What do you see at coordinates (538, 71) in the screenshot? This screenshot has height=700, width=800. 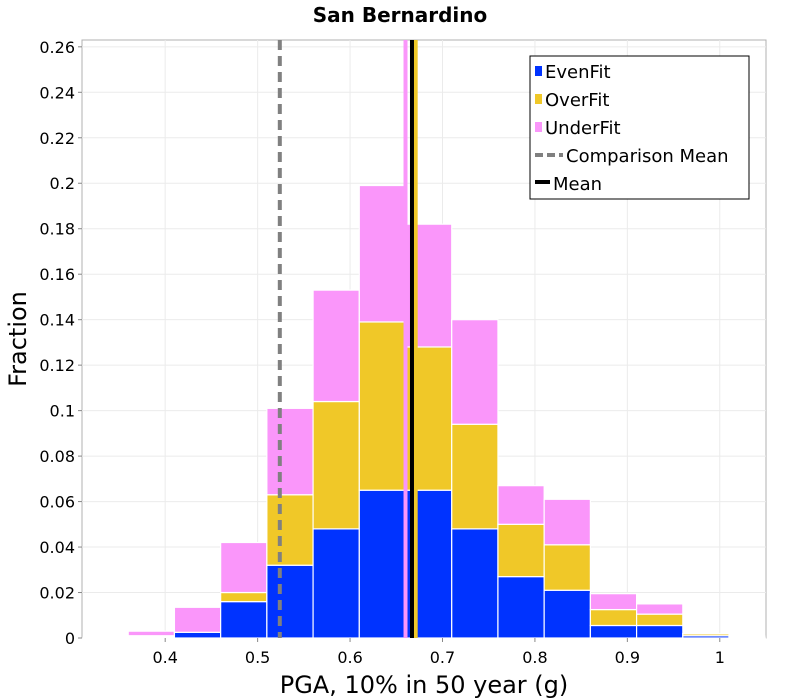 I see `legend-swatch-evenfit` at bounding box center [538, 71].